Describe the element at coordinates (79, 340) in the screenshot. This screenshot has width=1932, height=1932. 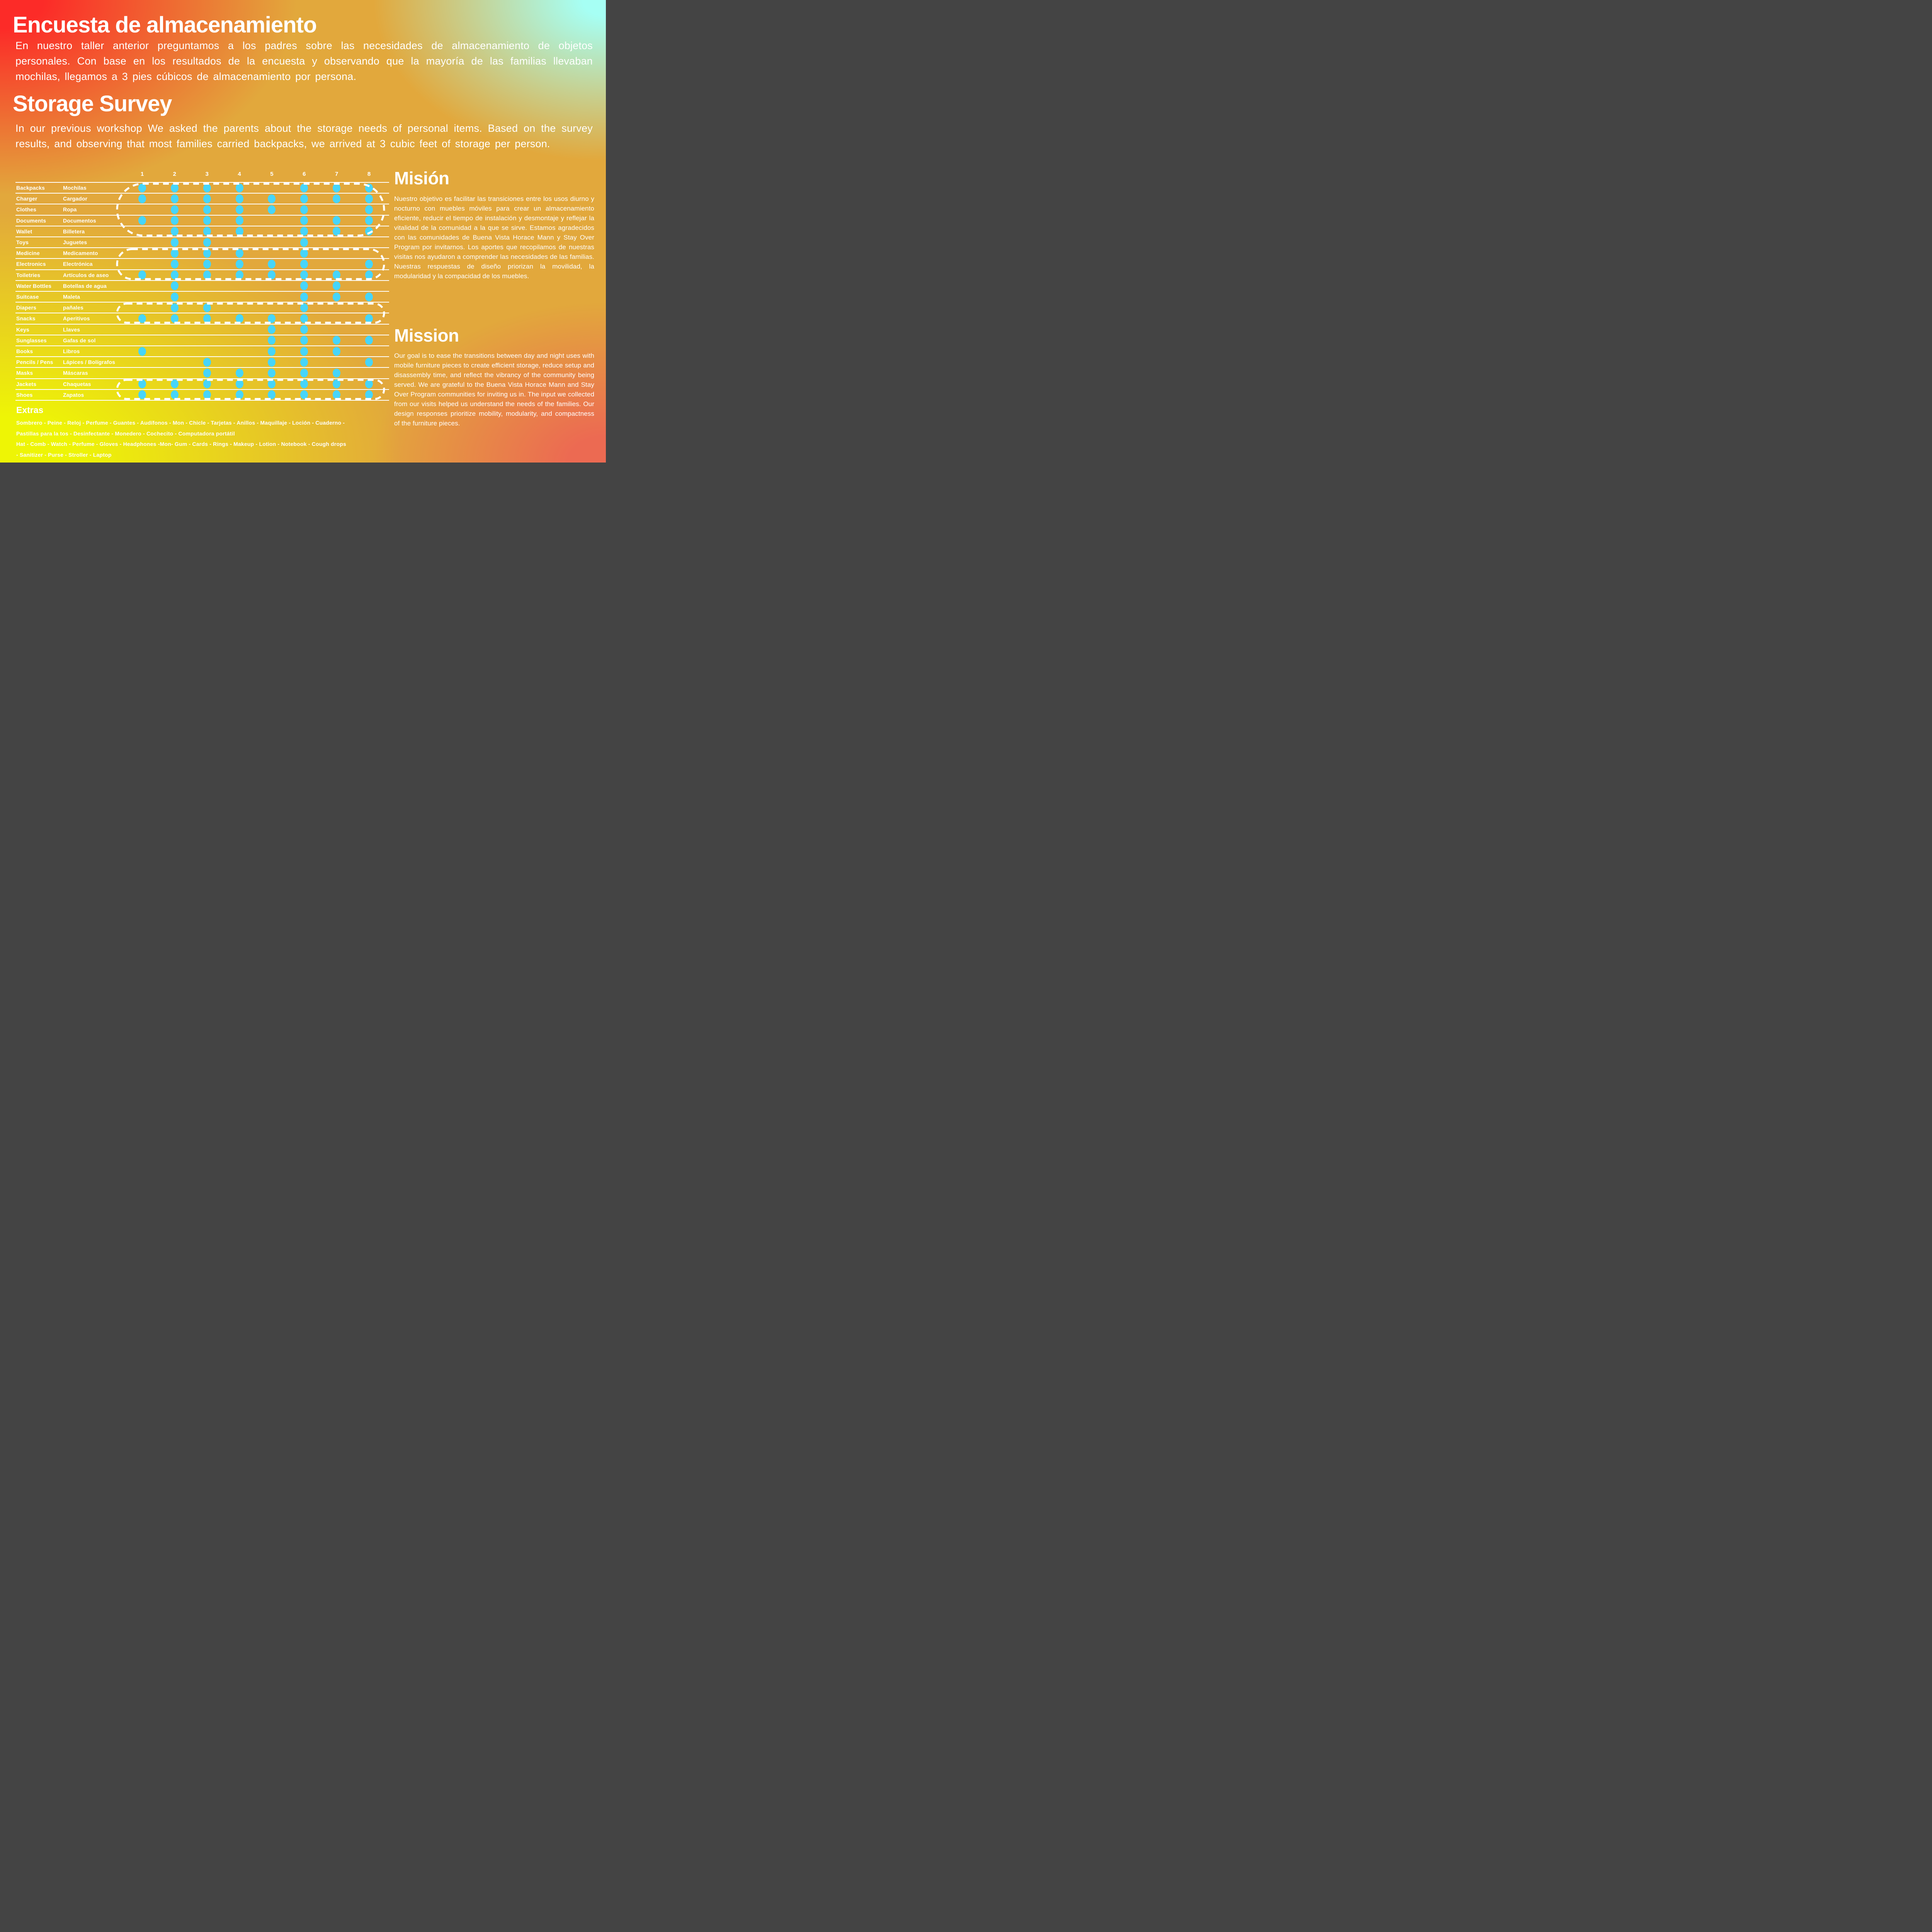
I see `row-label-es: Gafas de sol` at that location.